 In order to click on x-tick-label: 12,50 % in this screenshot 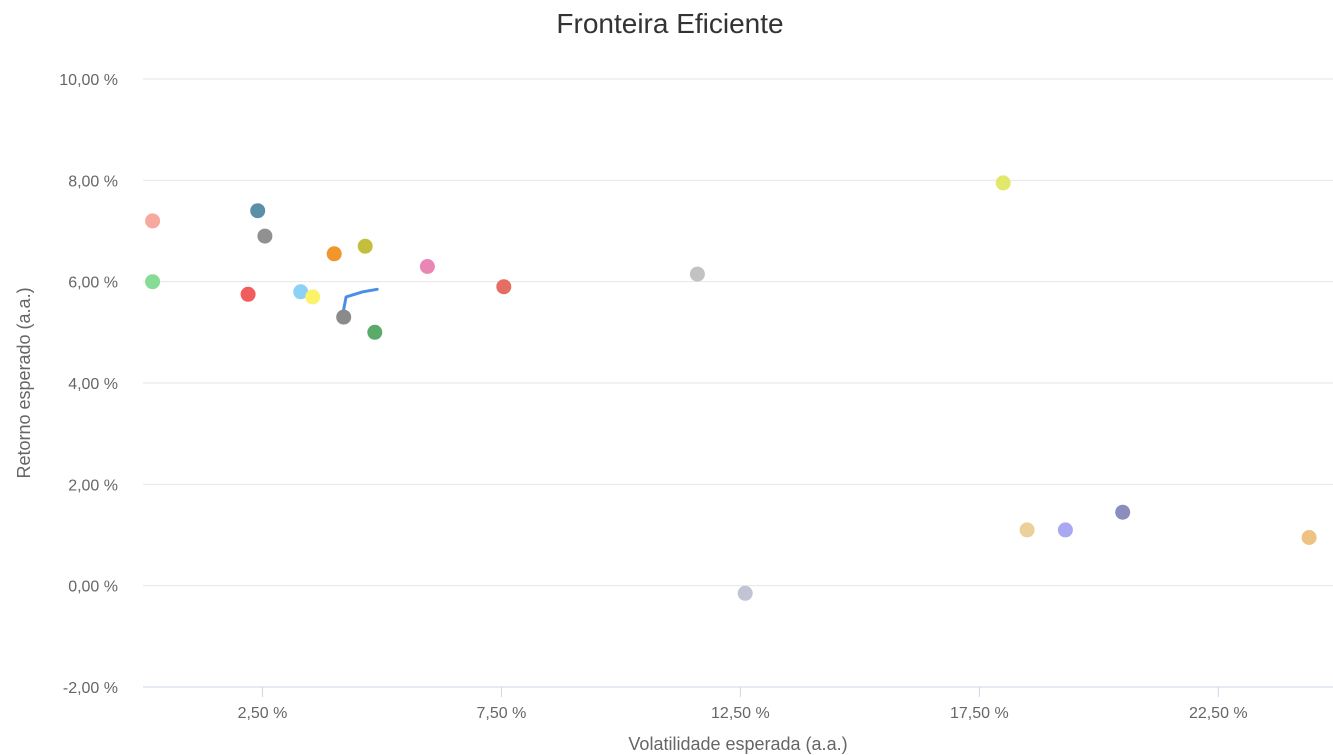, I will do `click(740, 713)`.